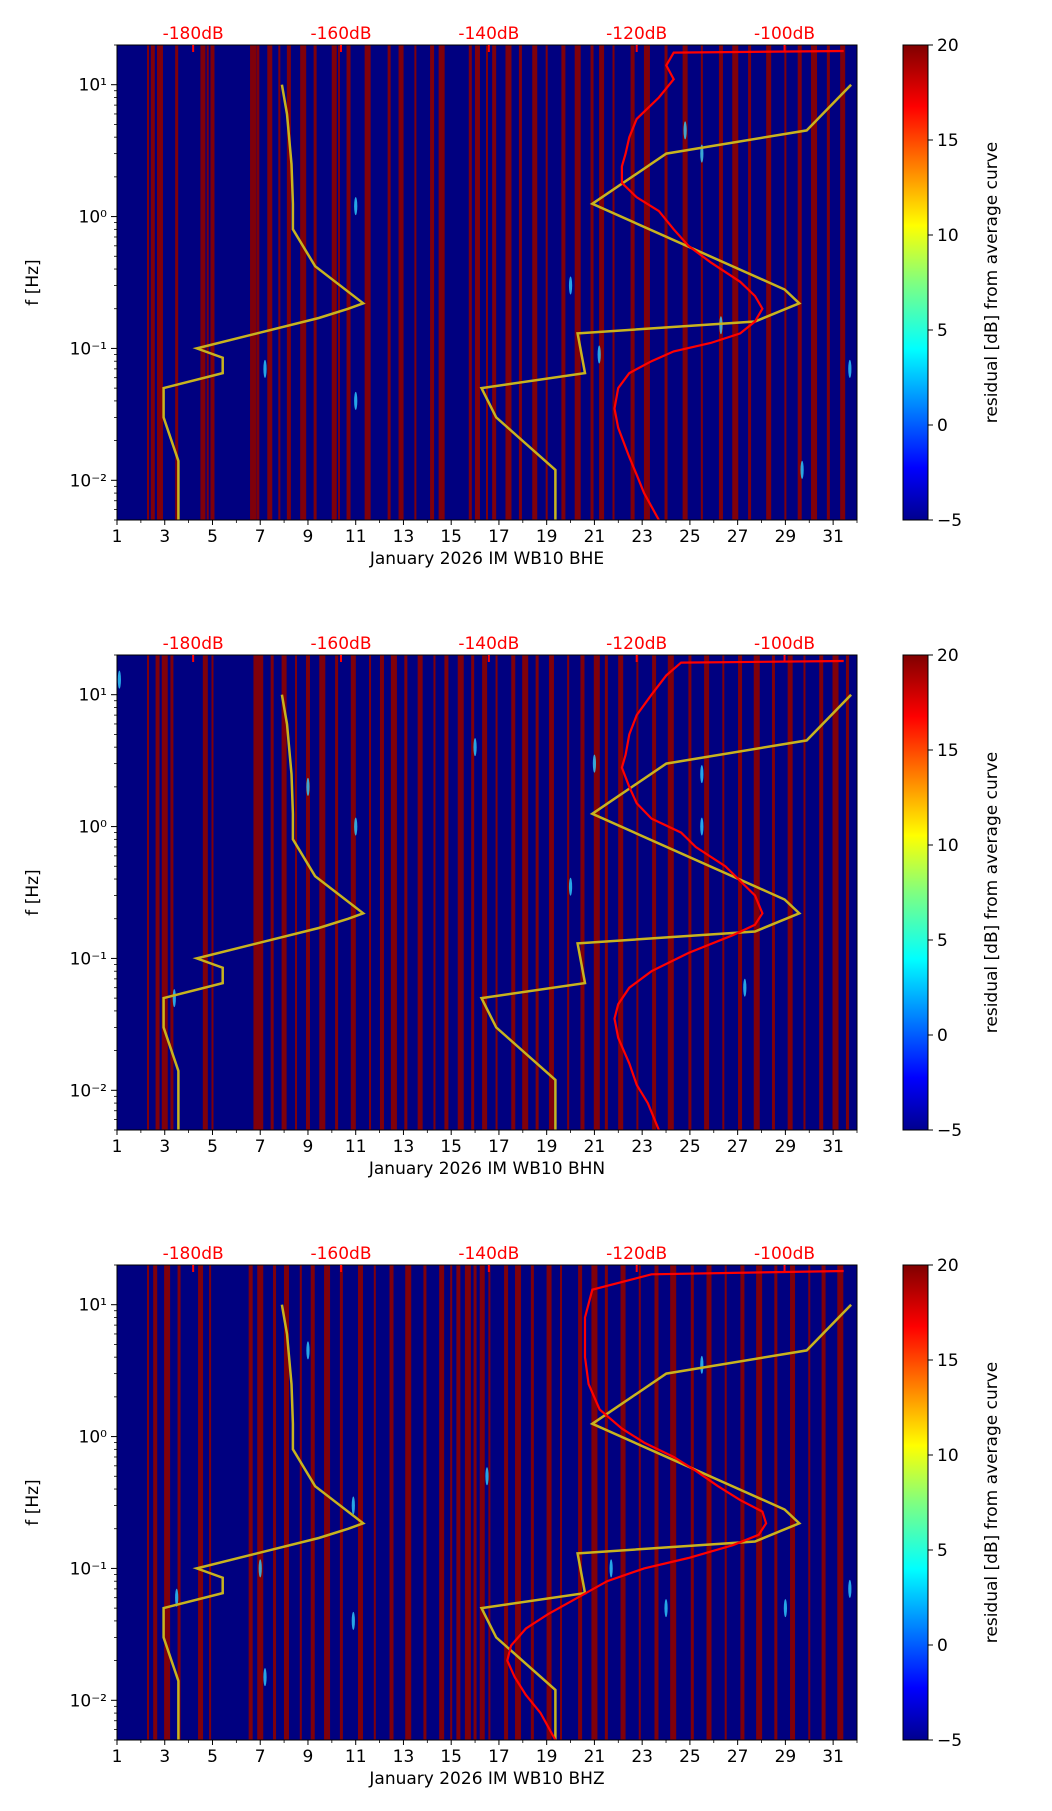 This screenshot has width=1052, height=1811. I want to click on x-tick-label: 25, so click(690, 537).